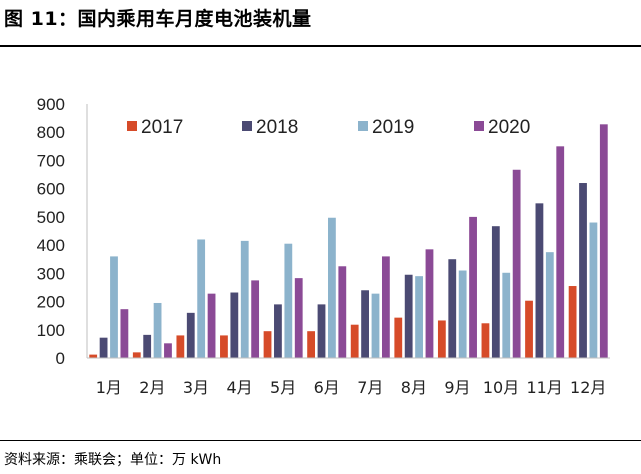 This screenshot has height=474, width=641. What do you see at coordinates (152, 387) in the screenshot?
I see `x-tick-label: 2月` at bounding box center [152, 387].